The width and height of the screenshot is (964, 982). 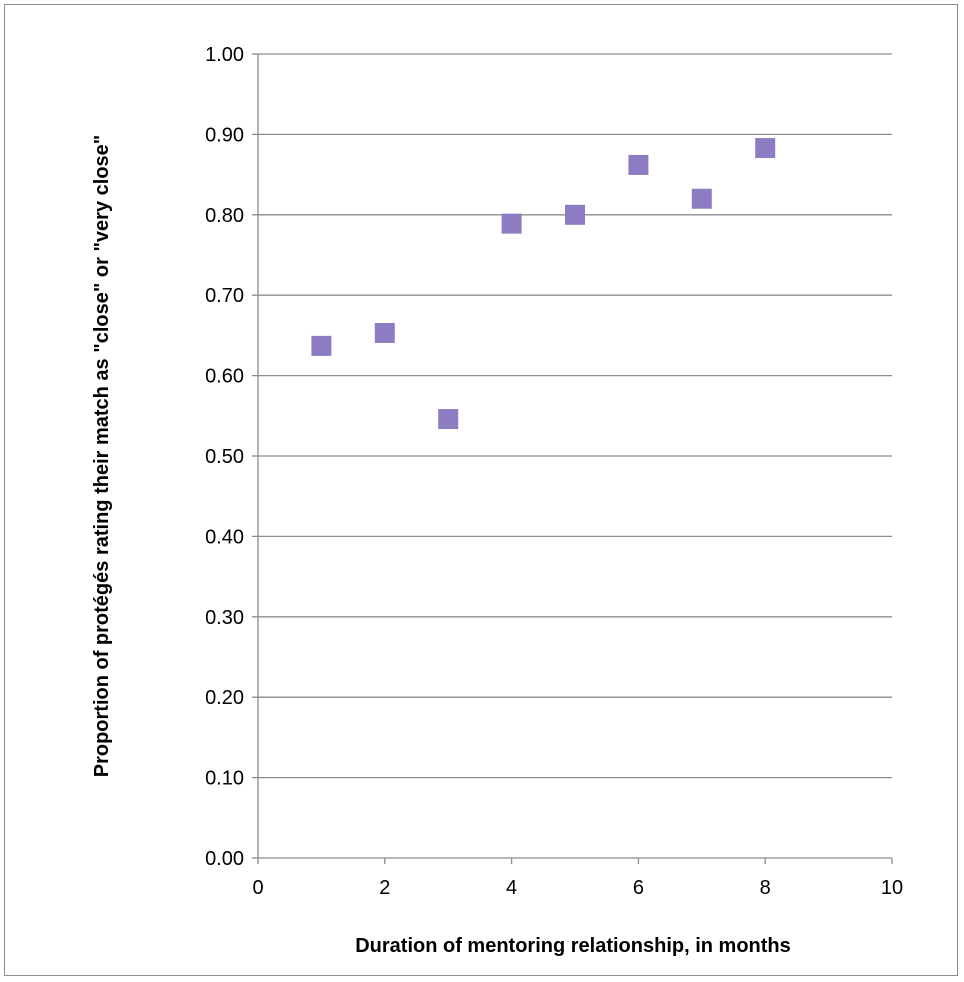 I want to click on x-tick-label: 10, so click(x=892, y=888).